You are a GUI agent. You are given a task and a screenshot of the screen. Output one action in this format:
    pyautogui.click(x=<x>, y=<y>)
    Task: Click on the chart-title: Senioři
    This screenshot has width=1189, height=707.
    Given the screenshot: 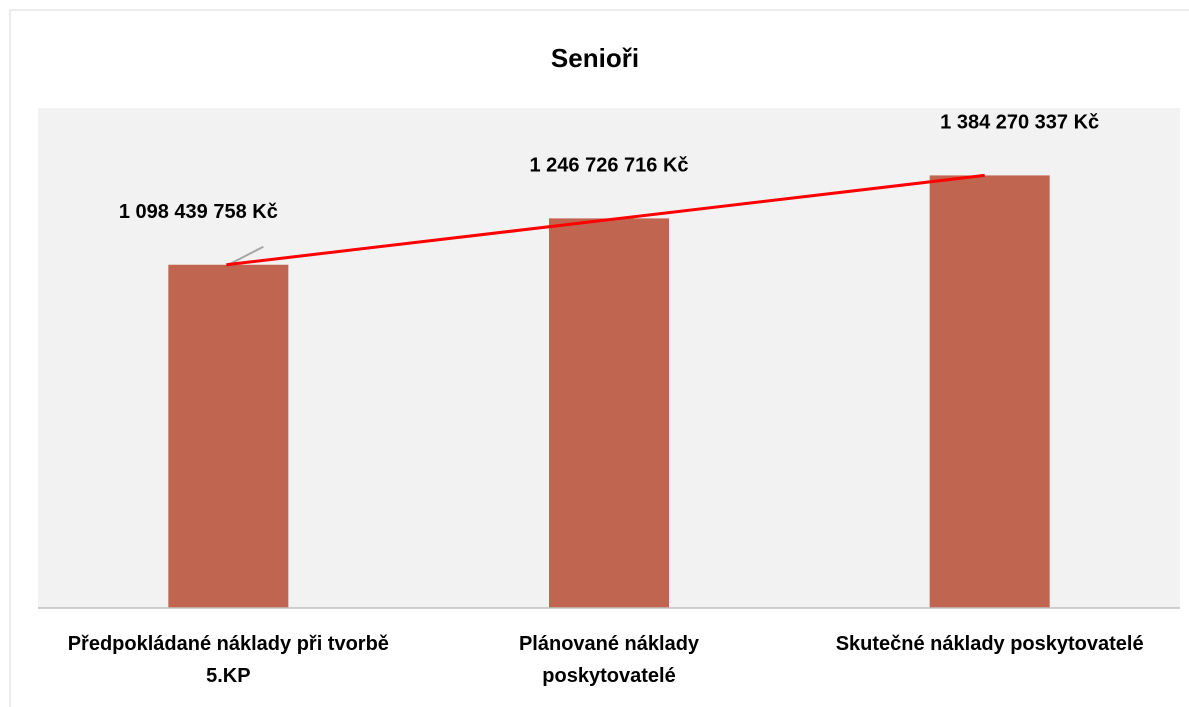 What is the action you would take?
    pyautogui.click(x=595, y=58)
    